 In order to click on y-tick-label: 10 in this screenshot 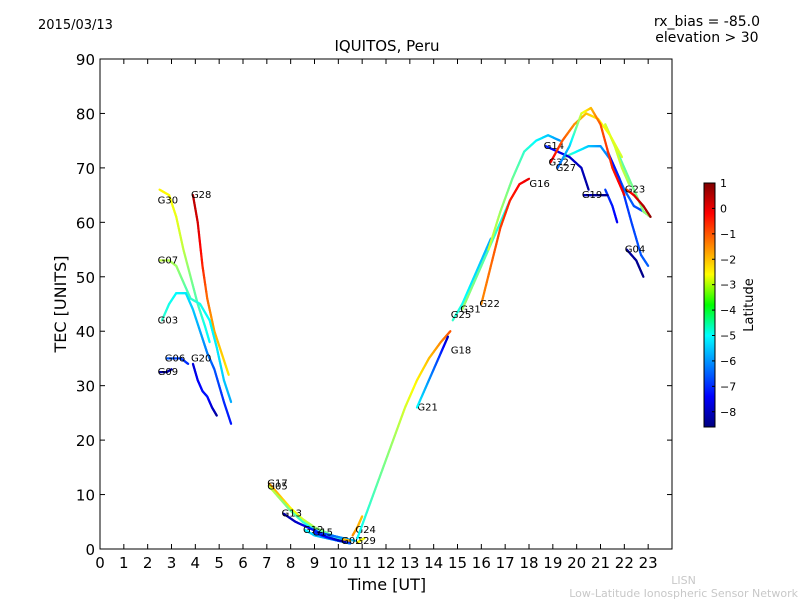, I will do `click(85, 496)`.